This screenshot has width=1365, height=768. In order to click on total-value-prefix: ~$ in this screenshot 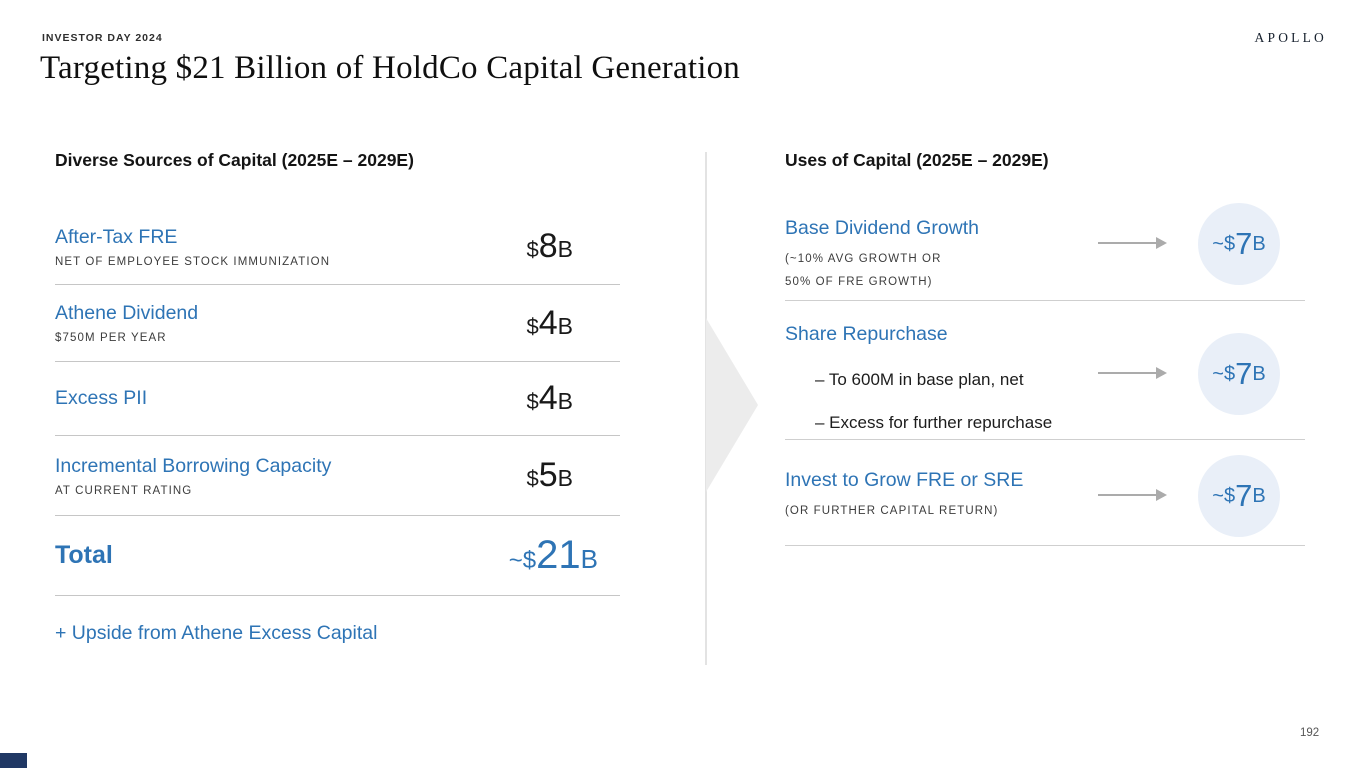, I will do `click(522, 560)`.